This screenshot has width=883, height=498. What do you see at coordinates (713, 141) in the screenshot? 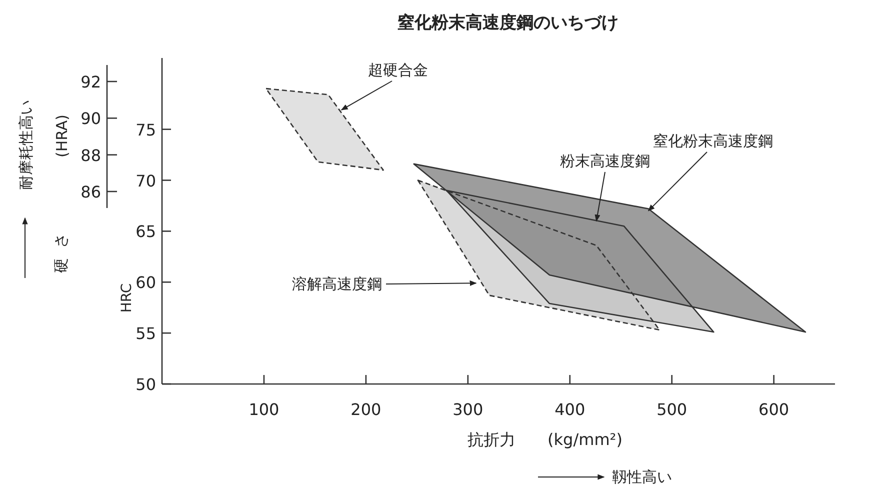
I see `annotation: 窒化粉末高速度鋼` at bounding box center [713, 141].